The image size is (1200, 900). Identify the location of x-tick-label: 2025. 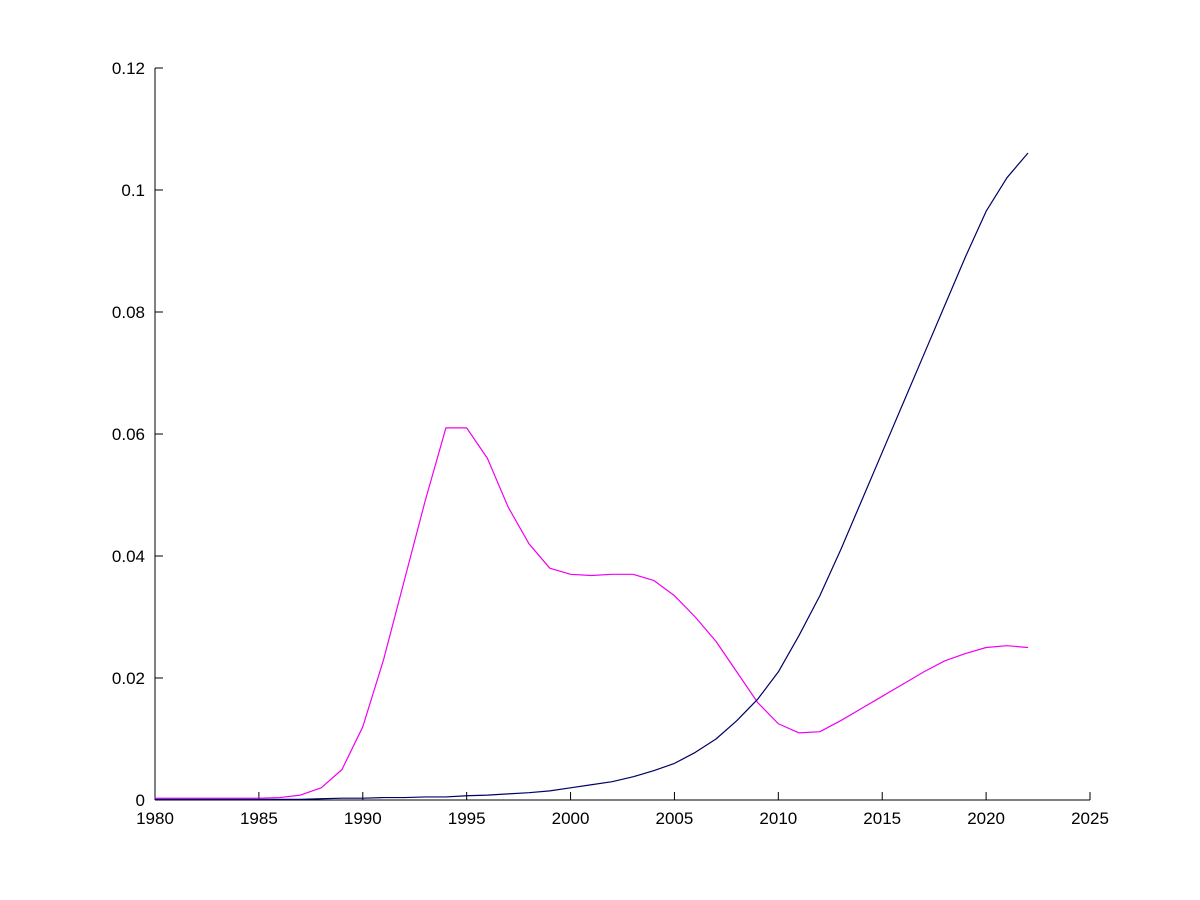
(1090, 818).